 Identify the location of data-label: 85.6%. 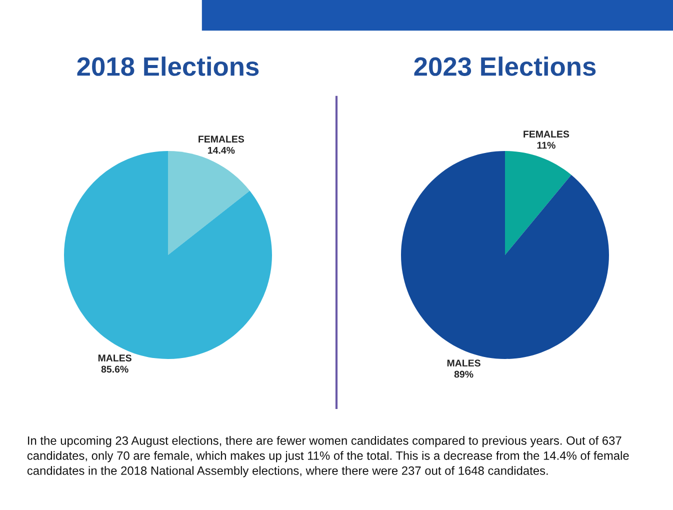
(114, 369).